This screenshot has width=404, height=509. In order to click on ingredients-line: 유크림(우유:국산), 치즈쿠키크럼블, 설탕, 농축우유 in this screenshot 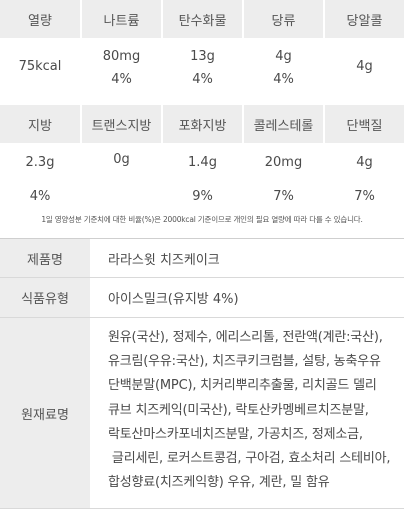, I will do `click(244, 362)`.